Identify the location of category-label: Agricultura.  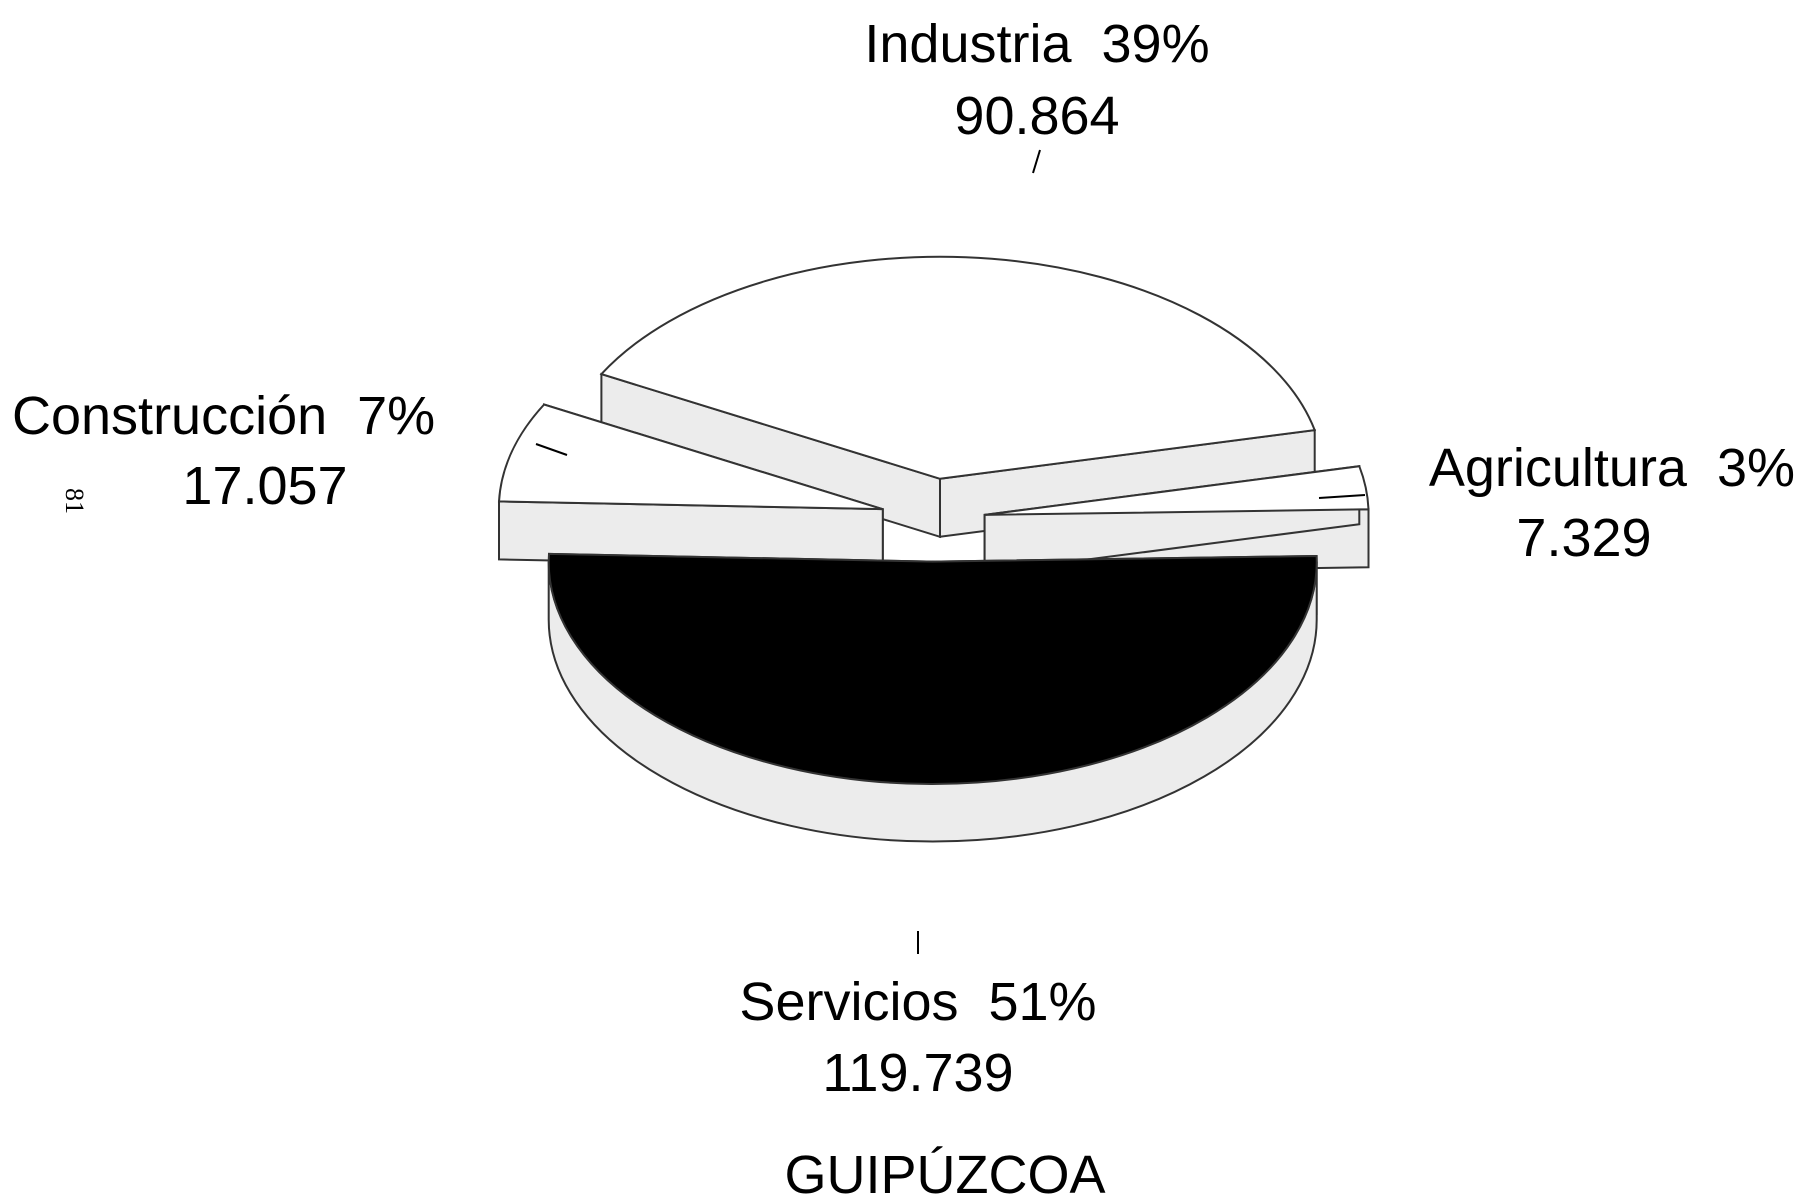
(1558, 468).